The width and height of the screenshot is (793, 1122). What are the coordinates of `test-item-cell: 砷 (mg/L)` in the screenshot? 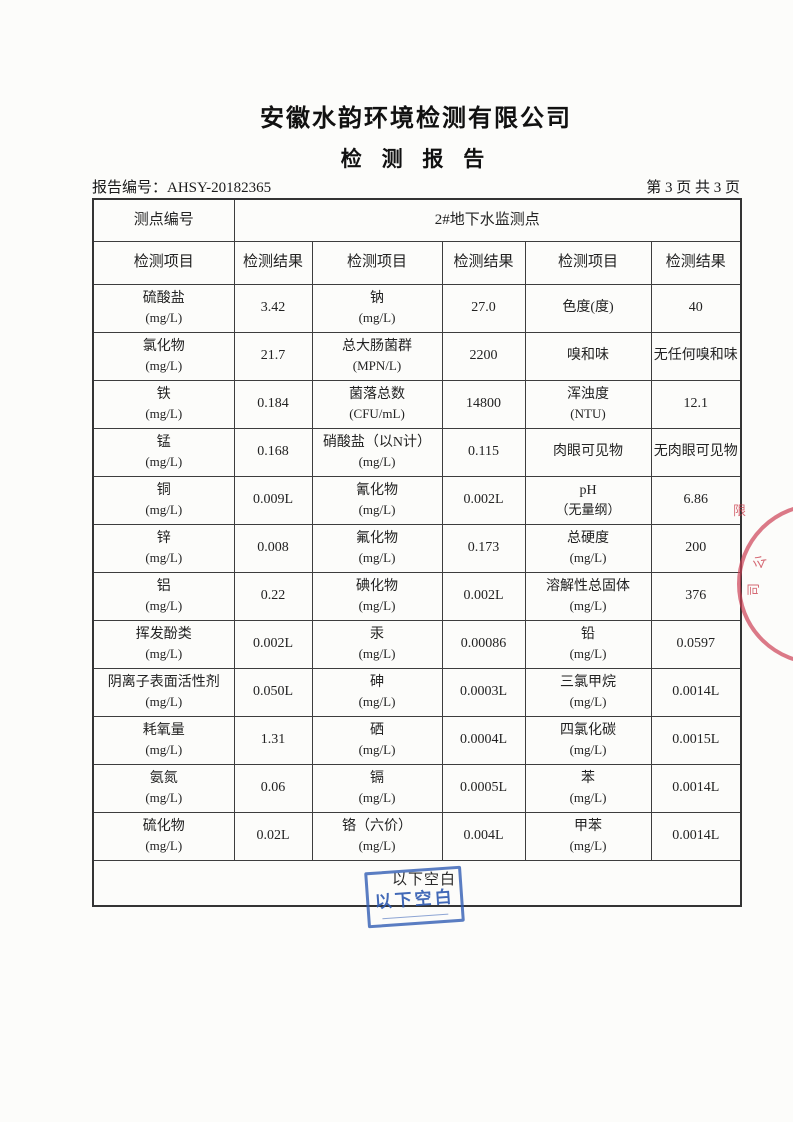 It's located at (377, 692).